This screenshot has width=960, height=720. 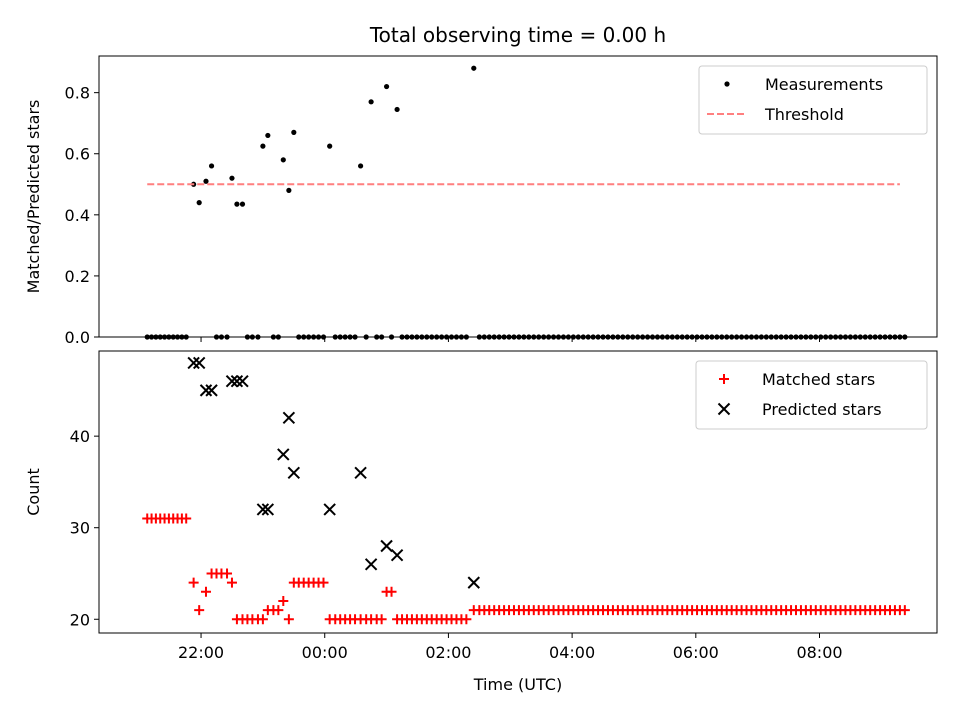 I want to click on x-tick-label: 00:00, so click(x=325, y=652).